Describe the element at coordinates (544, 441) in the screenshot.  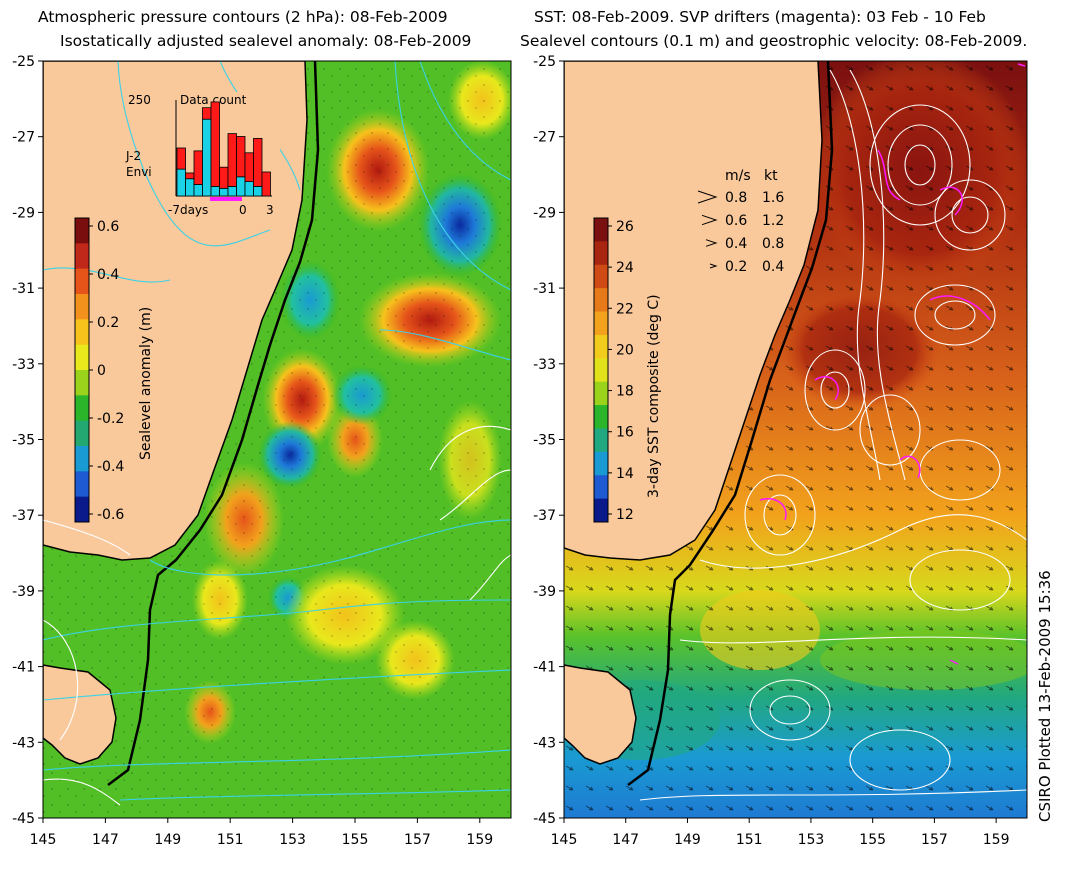
I see `right-y-tick-label: -35` at that location.